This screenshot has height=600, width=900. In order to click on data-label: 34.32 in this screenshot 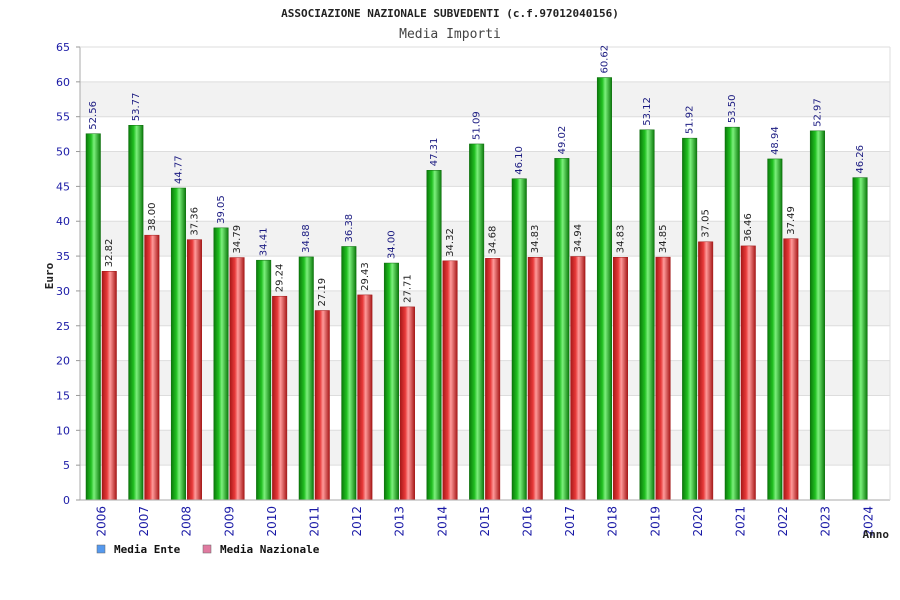, I will do `click(450, 242)`.